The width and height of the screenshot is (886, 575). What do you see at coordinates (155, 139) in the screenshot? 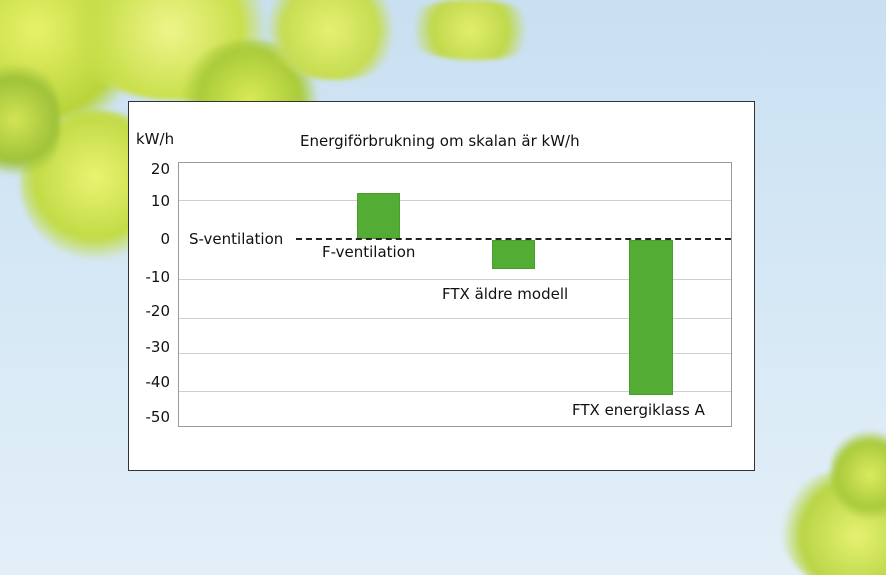
I see `y-axis-unit-label: kW/h` at bounding box center [155, 139].